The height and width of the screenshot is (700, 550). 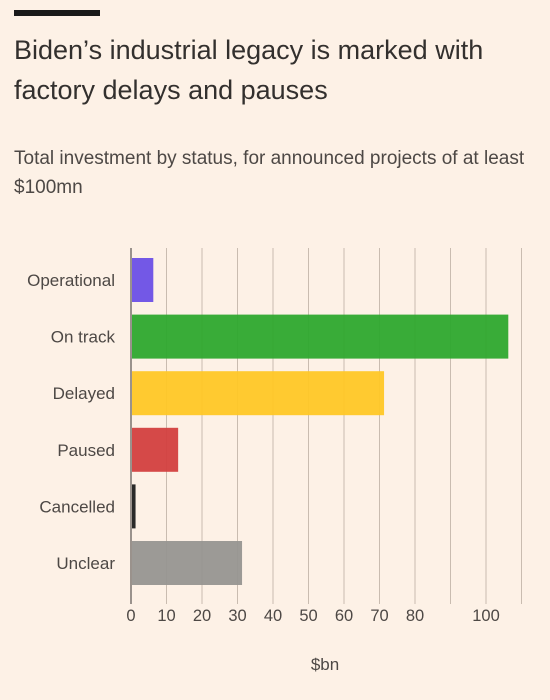 What do you see at coordinates (258, 393) in the screenshot?
I see `bar-delayed` at bounding box center [258, 393].